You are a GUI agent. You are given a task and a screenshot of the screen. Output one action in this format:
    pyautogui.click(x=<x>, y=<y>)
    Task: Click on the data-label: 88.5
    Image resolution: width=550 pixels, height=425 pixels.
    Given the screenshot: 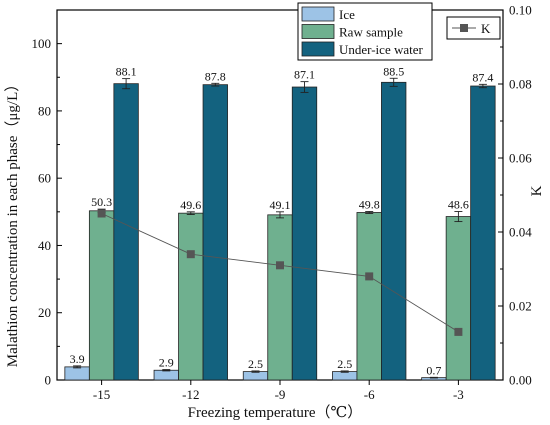 What is the action you would take?
    pyautogui.click(x=393, y=71)
    